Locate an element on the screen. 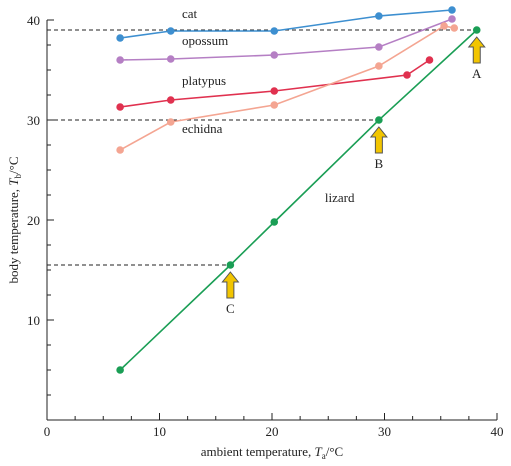 This screenshot has height=466, width=511. y-tick-label: 40 is located at coordinates (33, 20).